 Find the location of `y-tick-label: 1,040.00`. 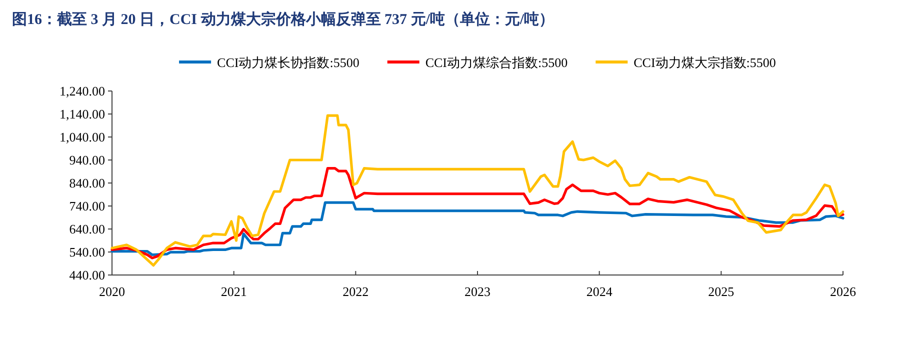

y-tick-label: 1,040.00 is located at coordinates (82, 137).